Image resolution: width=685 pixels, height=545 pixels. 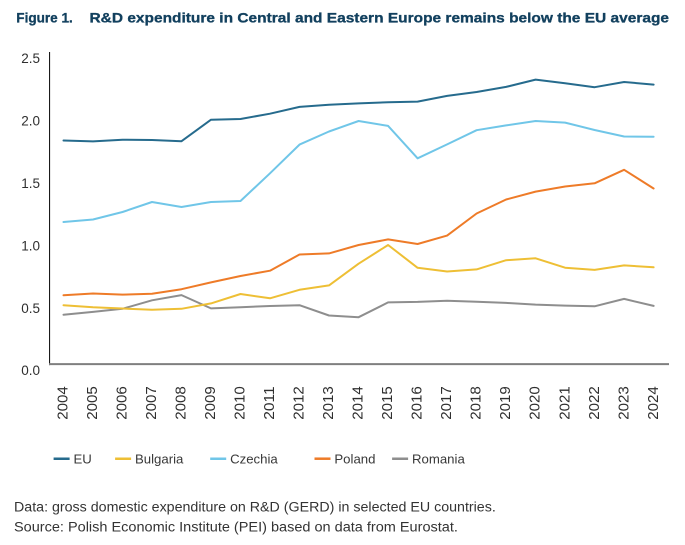 What do you see at coordinates (83, 458) in the screenshot?
I see `svg-text: EU` at bounding box center [83, 458].